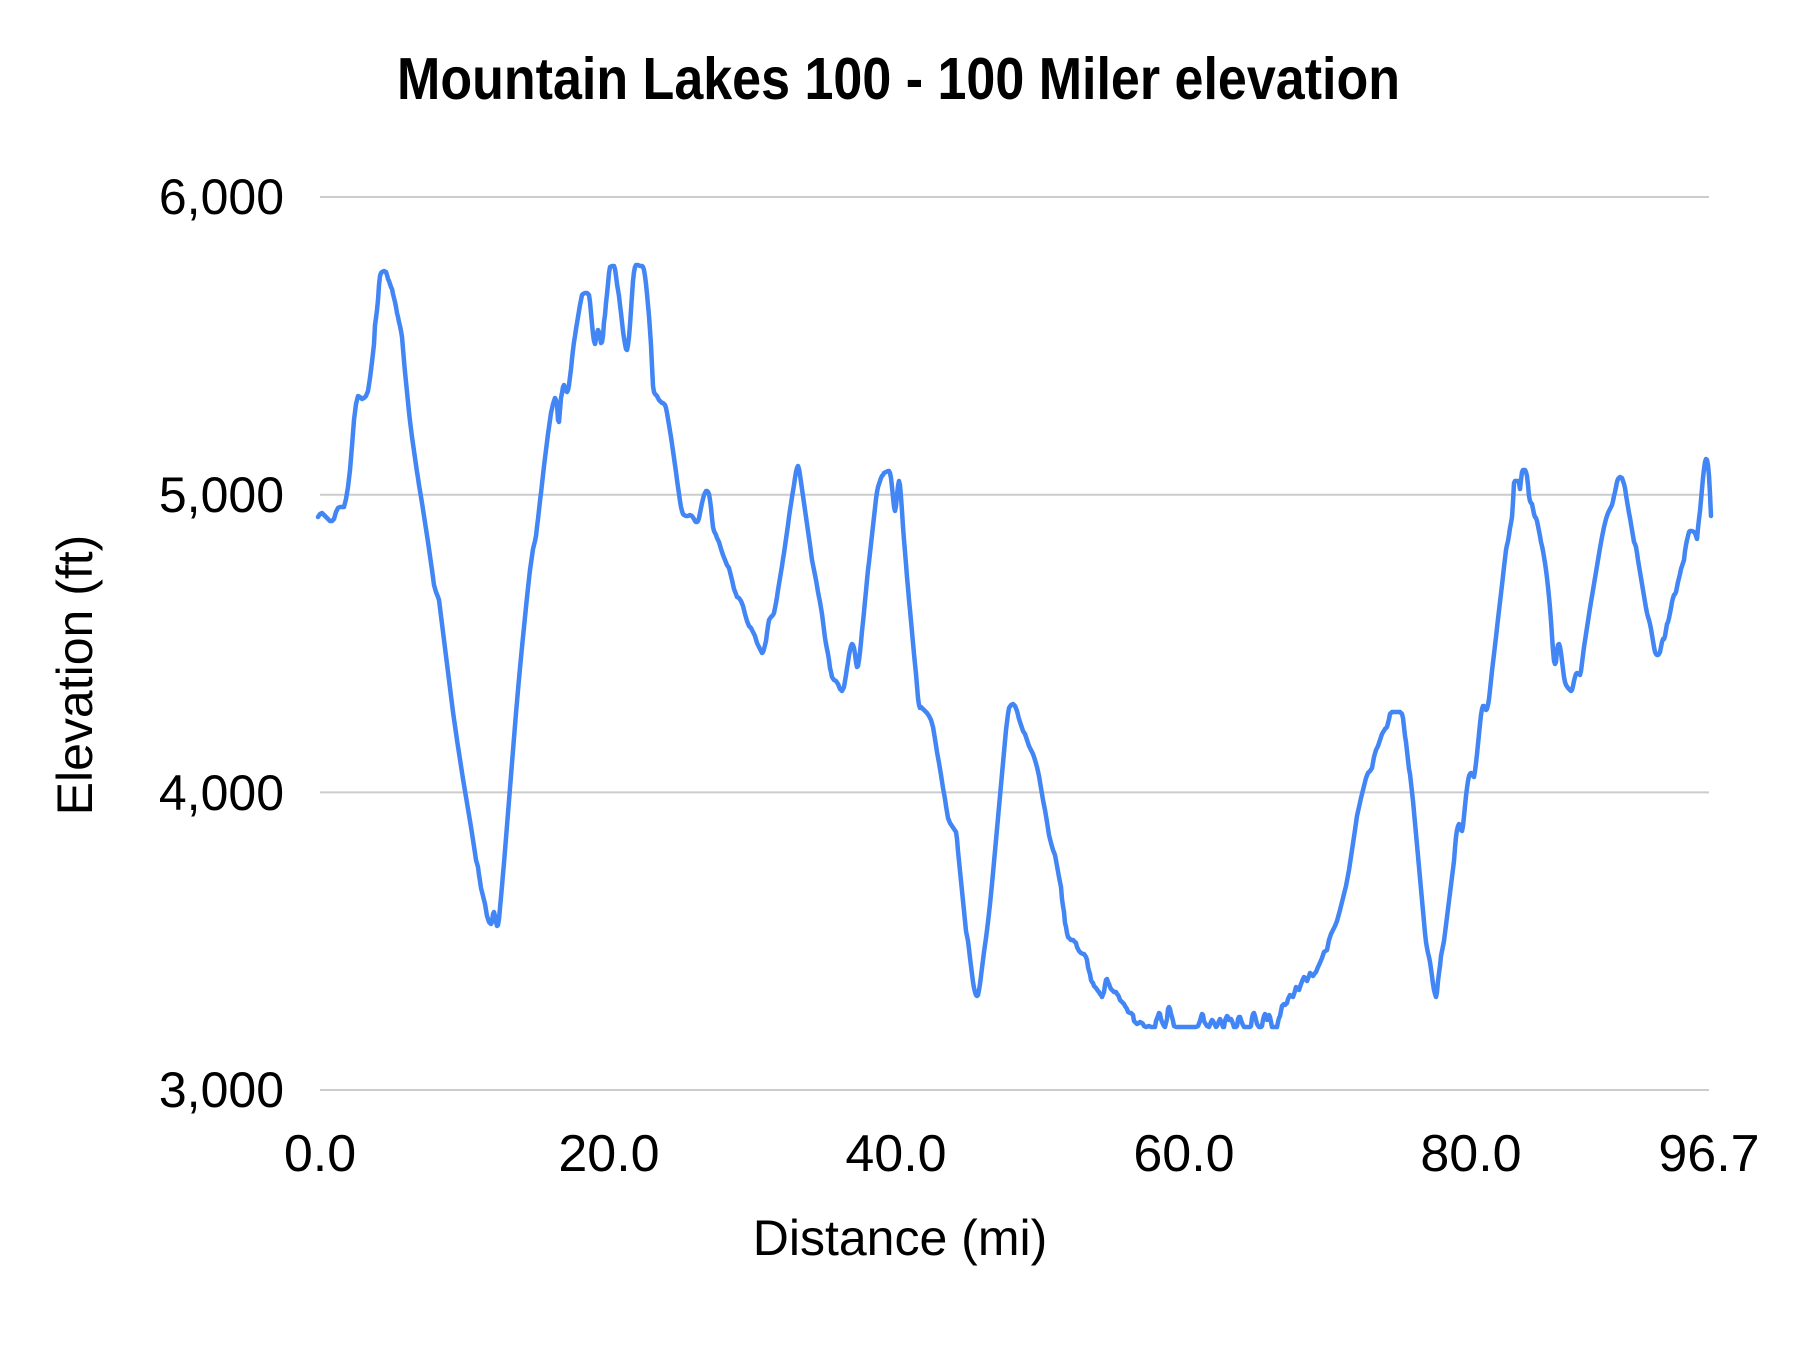  Describe the element at coordinates (900, 1238) in the screenshot. I see `svg-text: Distance (mi)` at that location.